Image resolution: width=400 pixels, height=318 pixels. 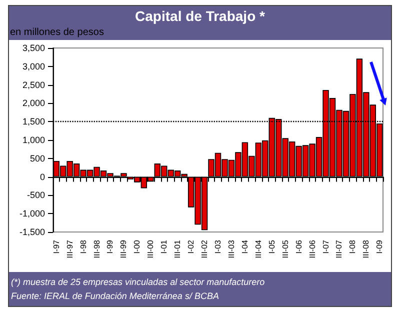 What do you see at coordinates (35, 195) in the screenshot?
I see `y-tick-label: -500` at bounding box center [35, 195].